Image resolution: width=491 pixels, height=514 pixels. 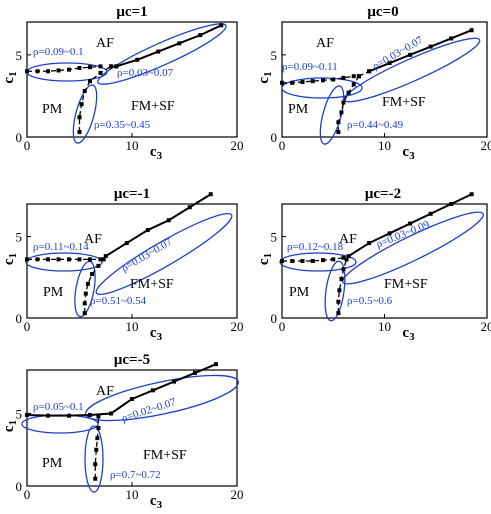 I want to click on x-tick-label: 0, so click(x=27, y=326).